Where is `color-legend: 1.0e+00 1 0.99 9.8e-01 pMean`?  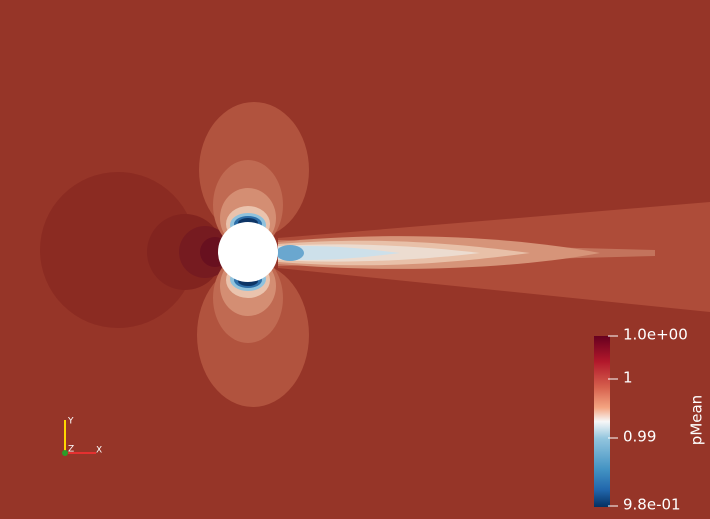 color-legend: 1.0e+00 1 0.99 9.8e-01 pMean is located at coordinates (650, 420).